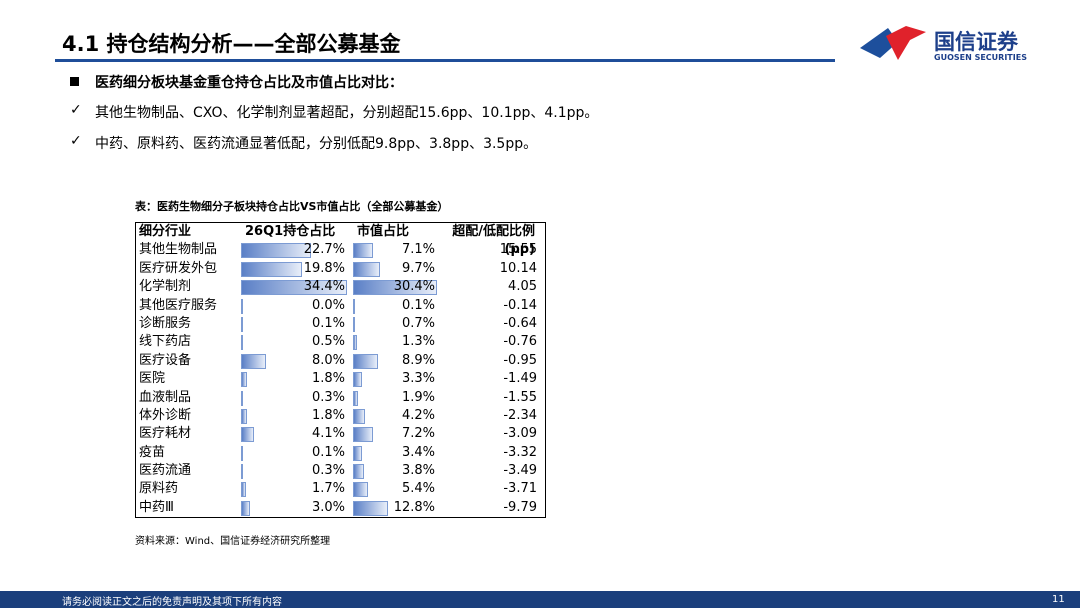 The image size is (1080, 608). I want to click on table-row: 疫苗 0.1% 3.4% -3.32, so click(340, 453).